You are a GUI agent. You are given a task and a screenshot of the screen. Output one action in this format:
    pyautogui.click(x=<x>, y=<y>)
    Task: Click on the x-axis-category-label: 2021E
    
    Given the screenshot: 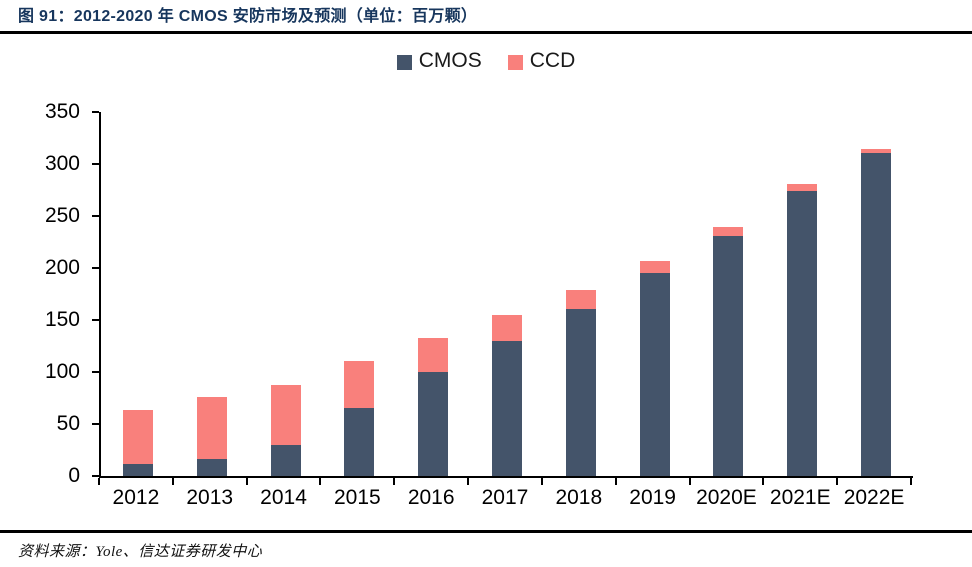 What is the action you would take?
    pyautogui.click(x=800, y=497)
    